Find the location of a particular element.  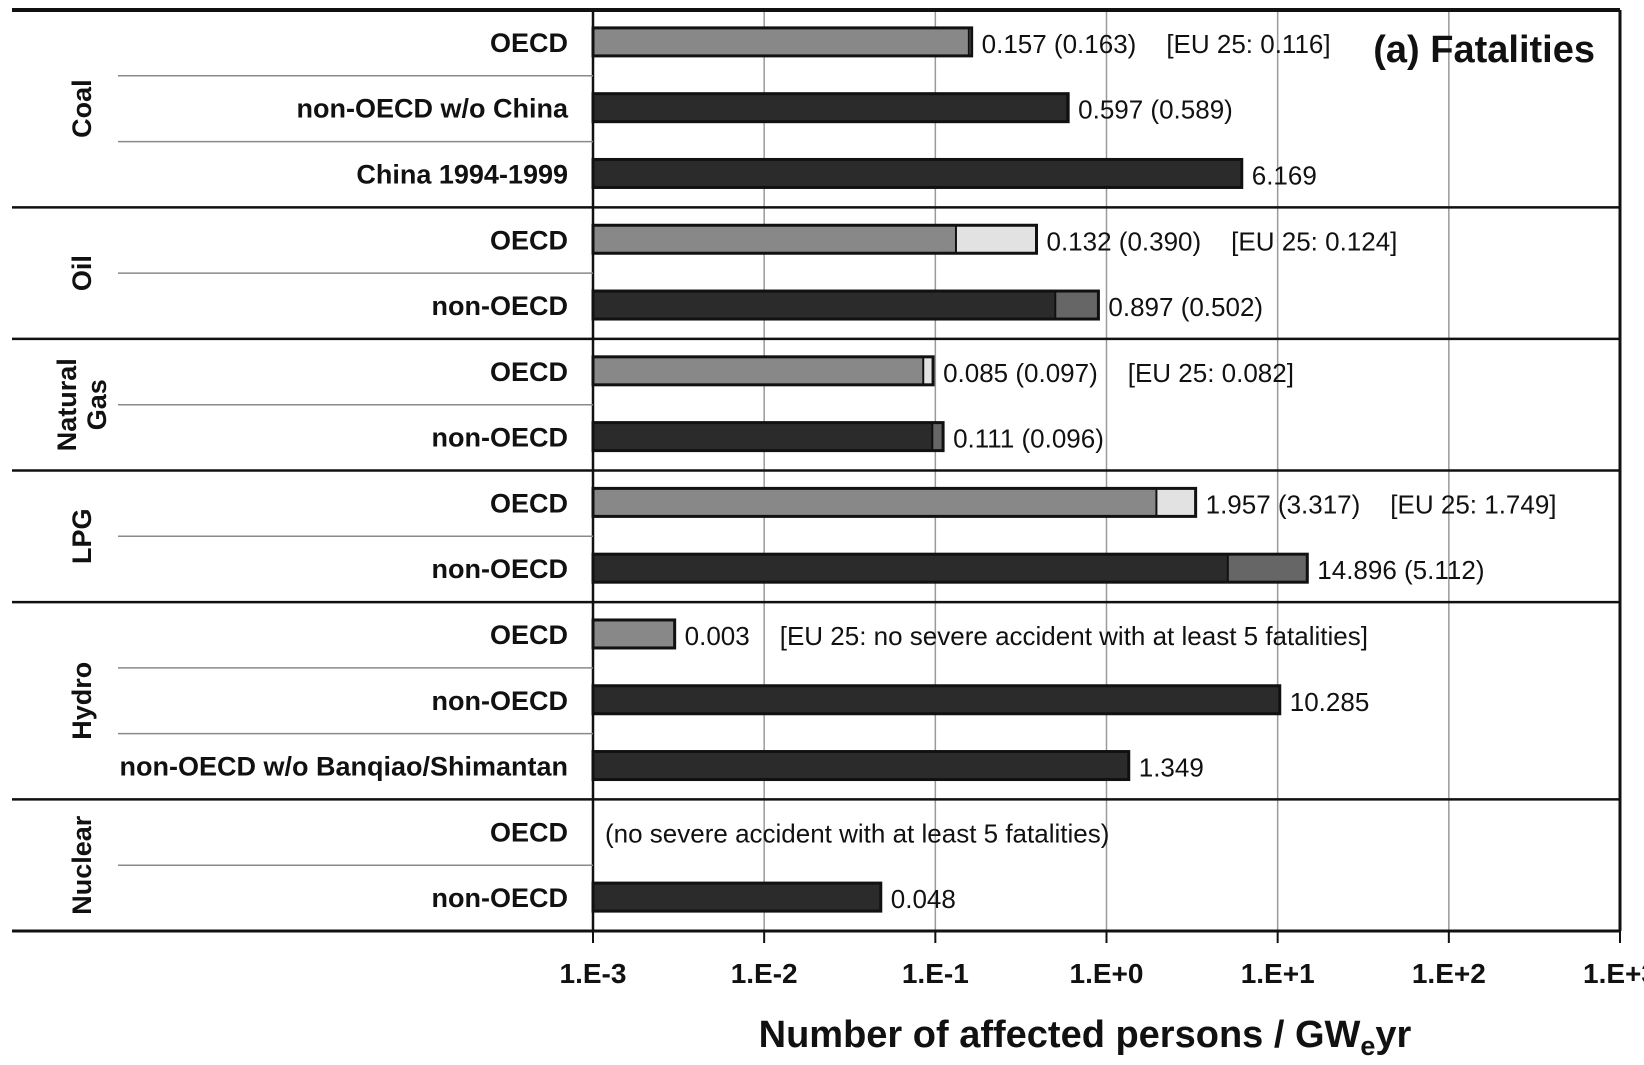

x-axis-label: Number of affected persons / GWeyr is located at coordinates (1085, 1037).